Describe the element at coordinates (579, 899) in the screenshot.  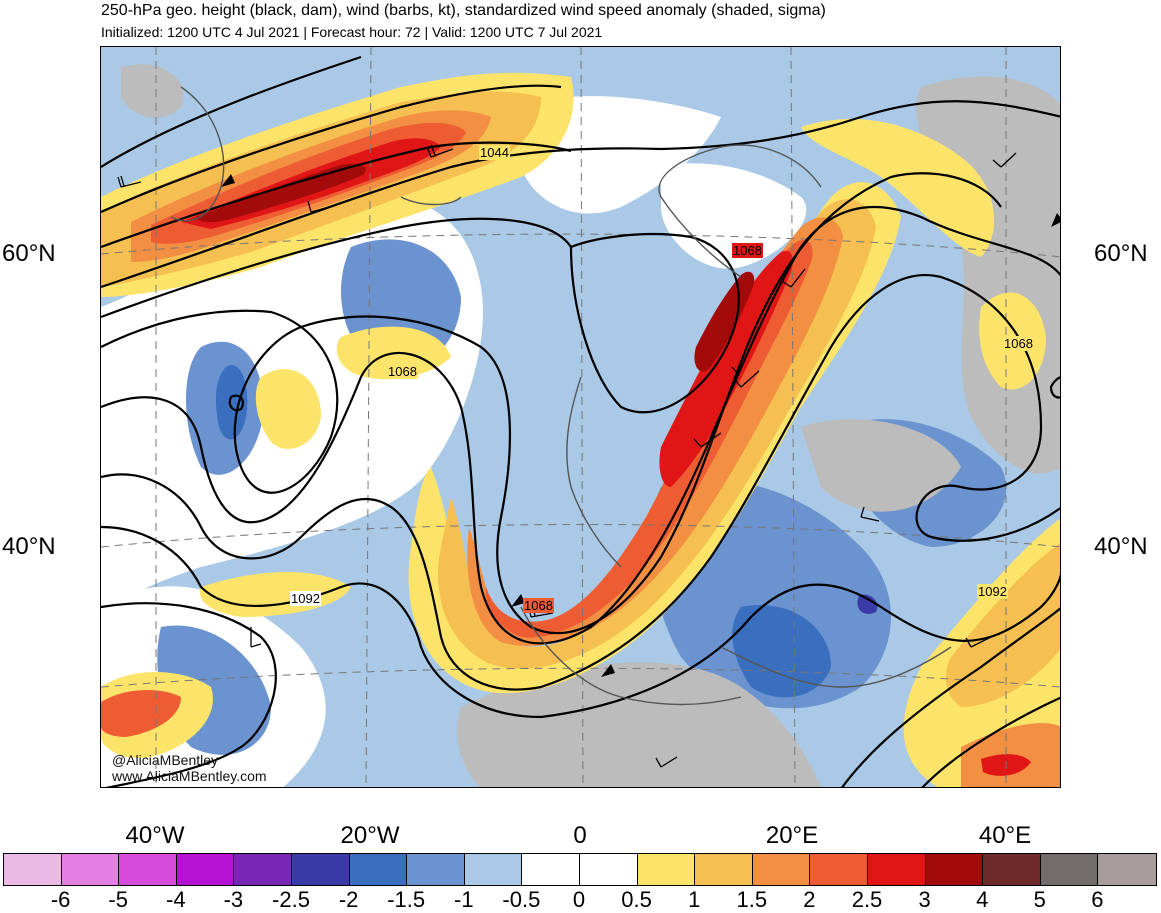
I see `colorbar-tick-label: 0` at that location.